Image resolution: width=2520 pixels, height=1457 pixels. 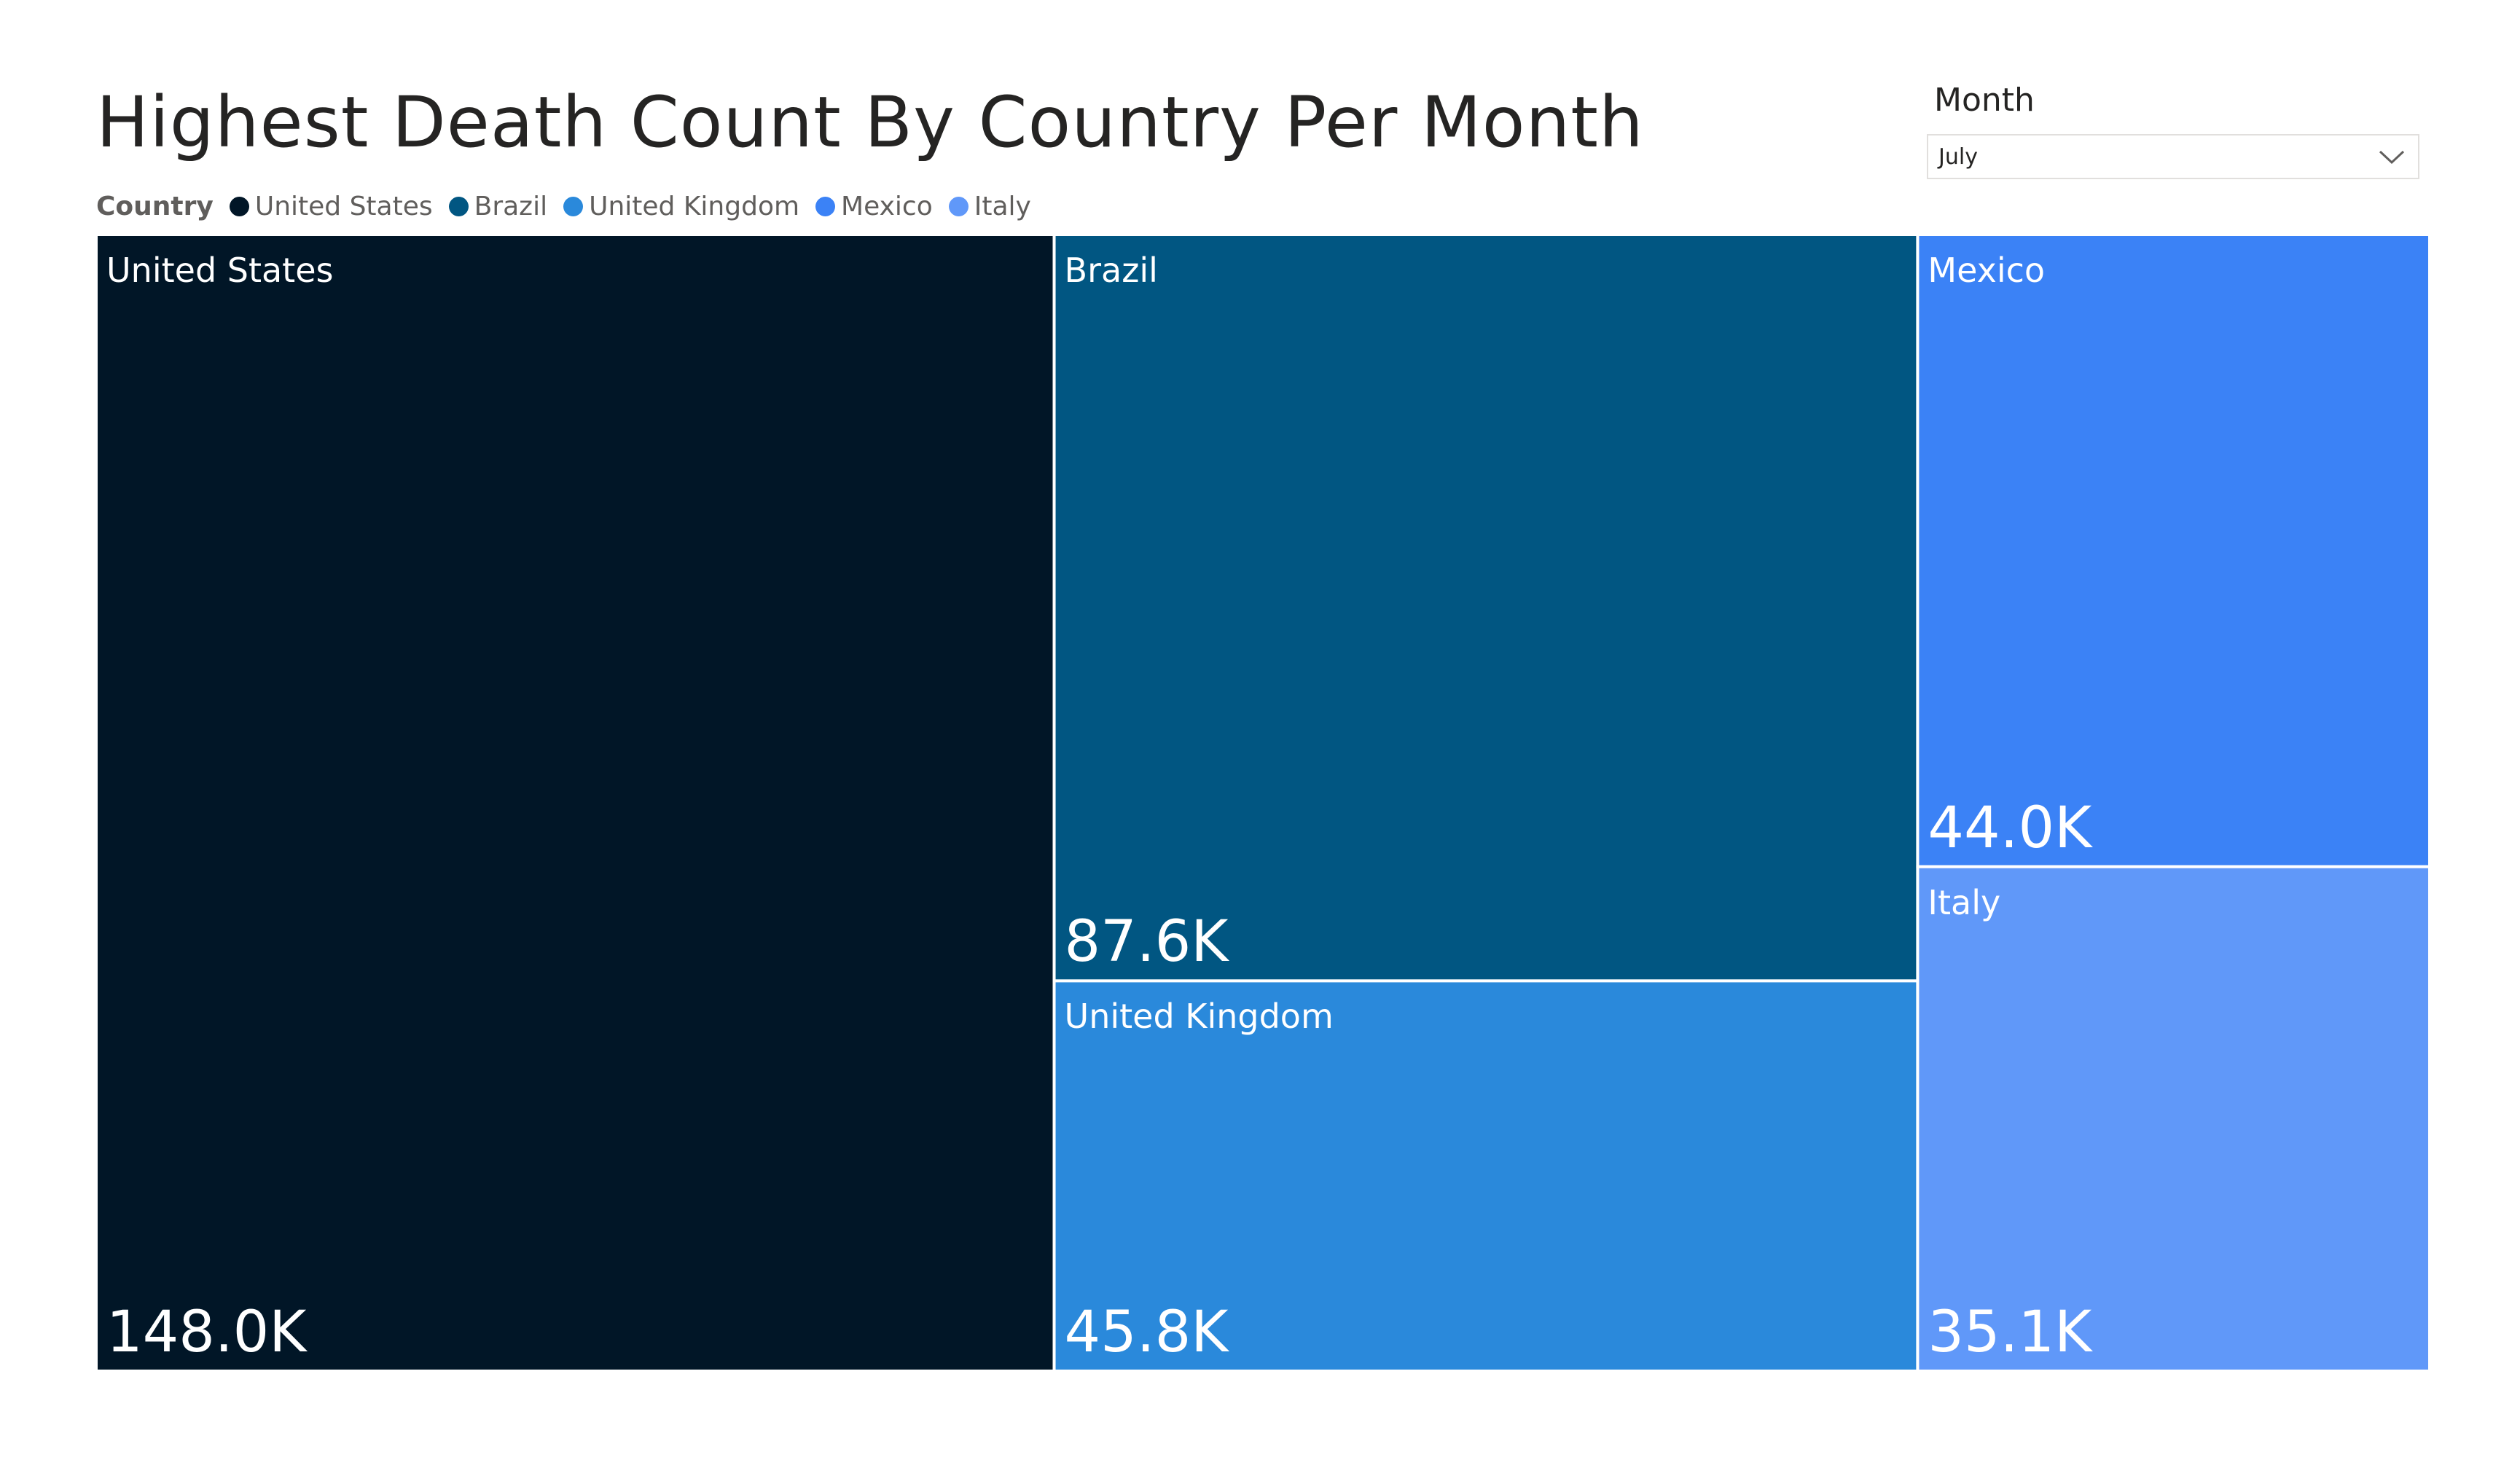 What do you see at coordinates (2392, 157) in the screenshot?
I see `chevron-down-icon` at bounding box center [2392, 157].